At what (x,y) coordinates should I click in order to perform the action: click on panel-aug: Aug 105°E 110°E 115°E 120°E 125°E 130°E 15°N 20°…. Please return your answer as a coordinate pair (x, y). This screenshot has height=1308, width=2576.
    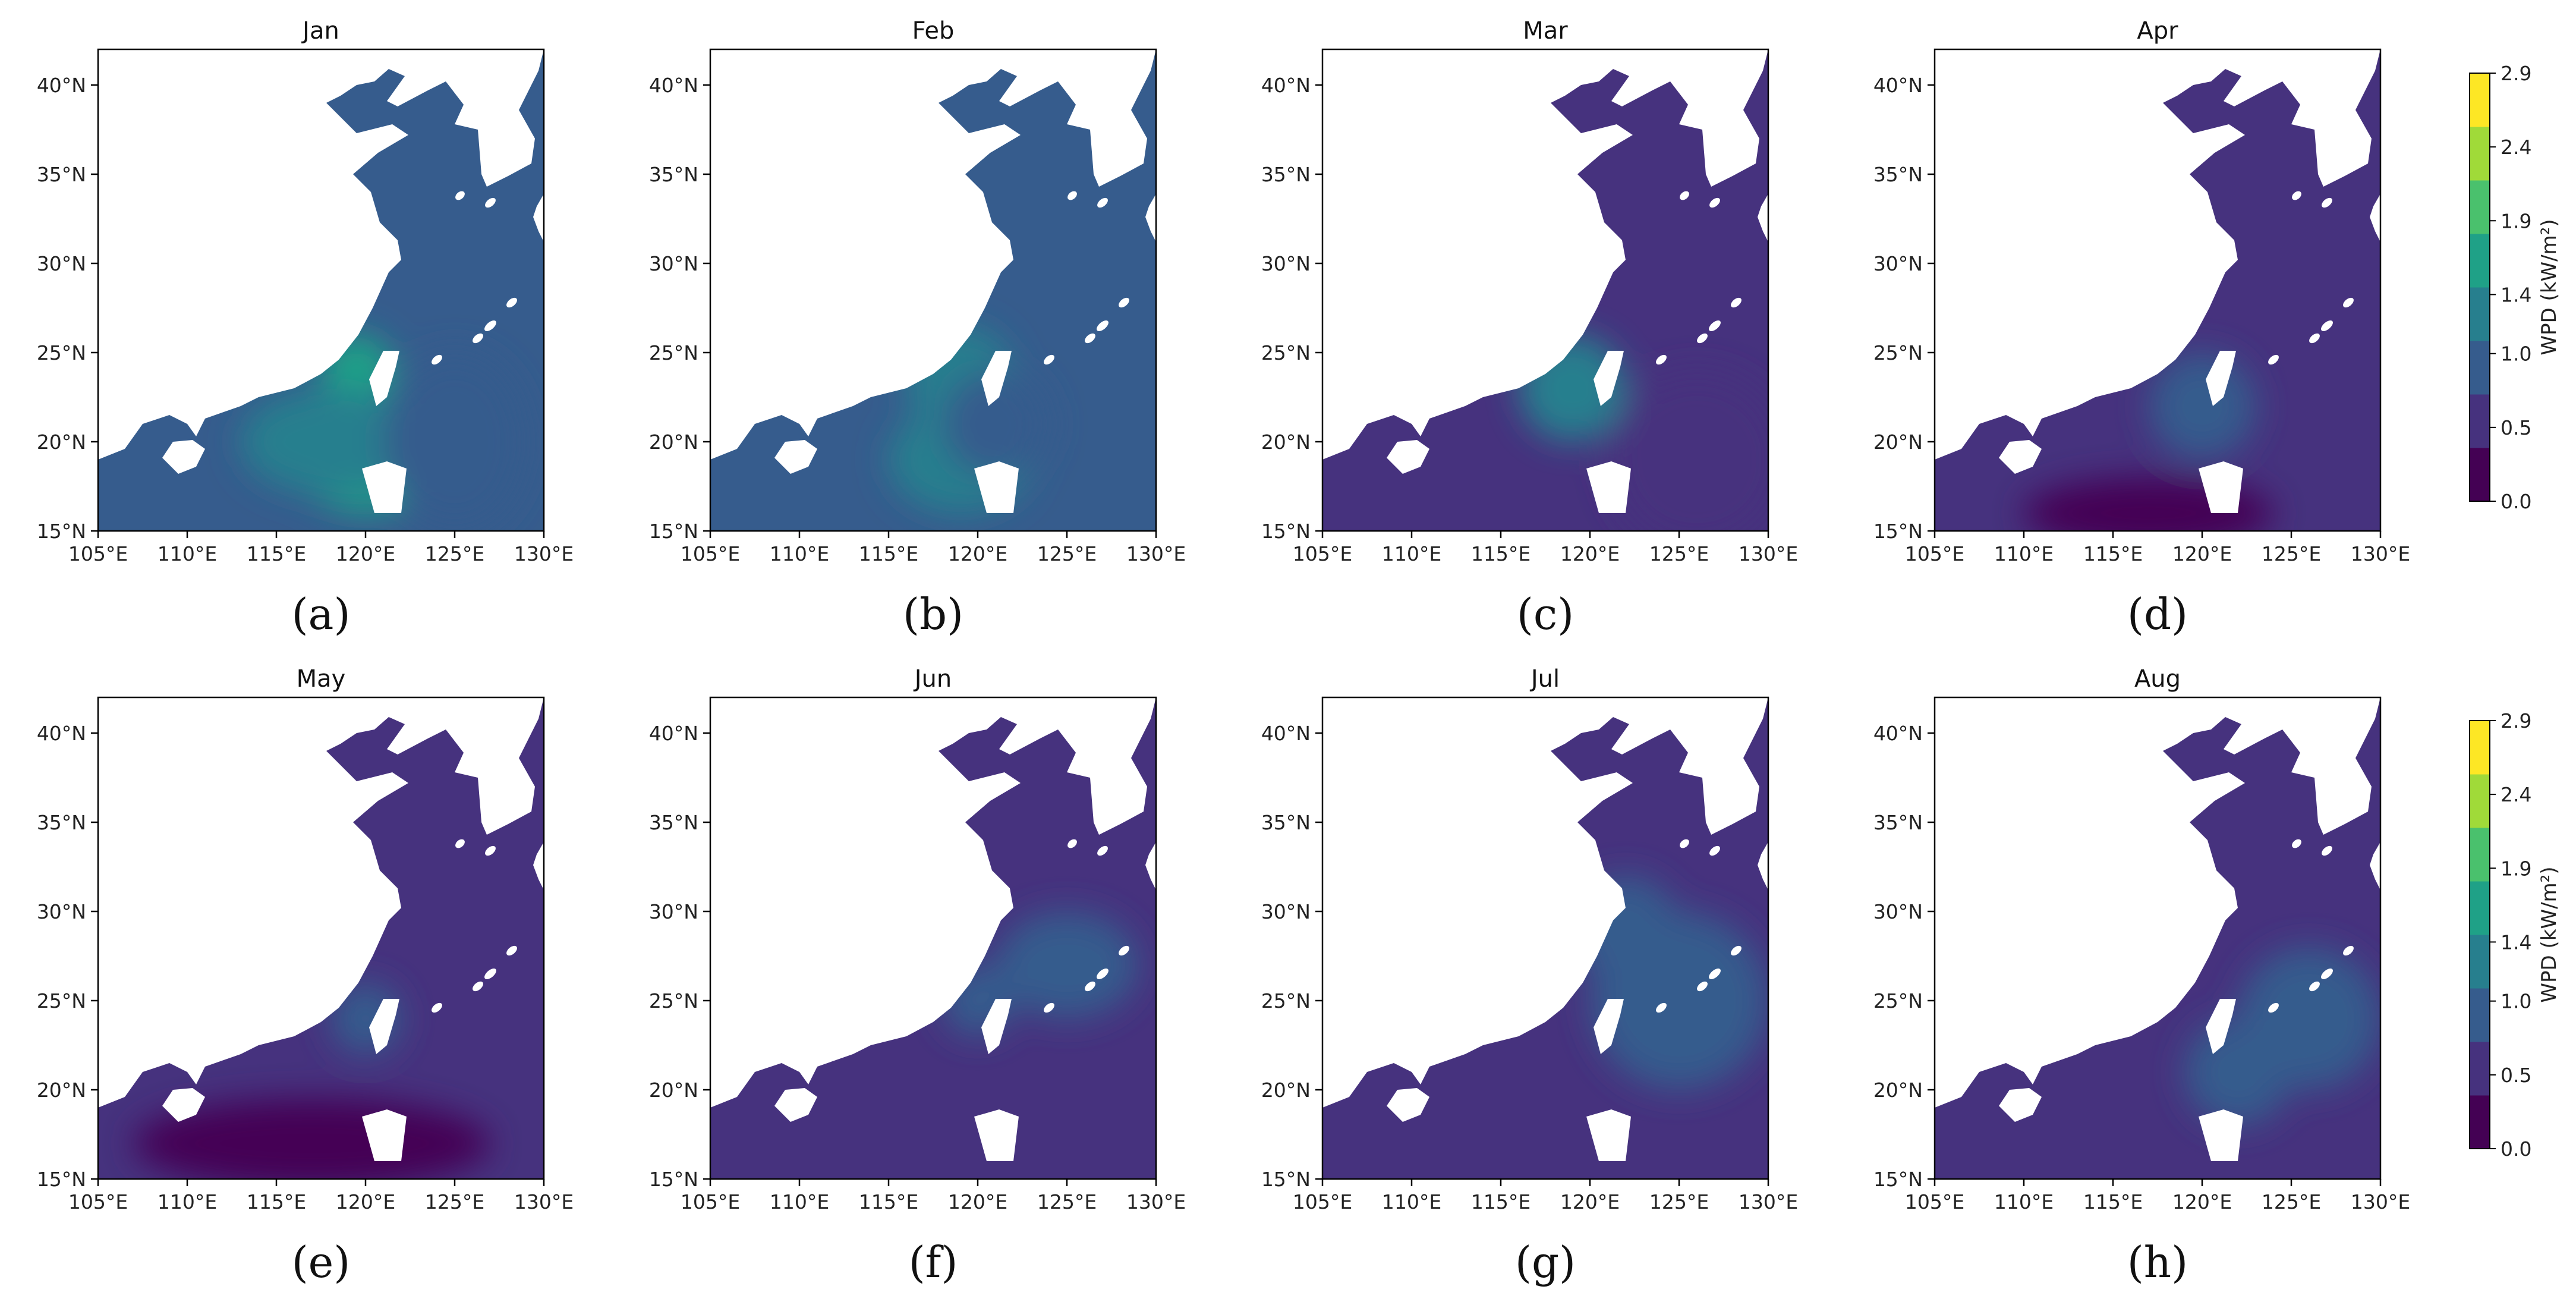
    Looking at the image, I should click on (2141, 976).